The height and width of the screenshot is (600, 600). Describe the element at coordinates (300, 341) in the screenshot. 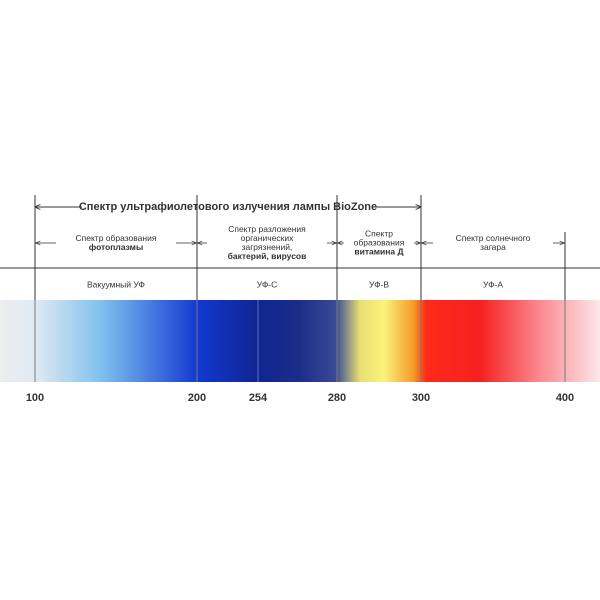

I see `spectrum-bar` at that location.